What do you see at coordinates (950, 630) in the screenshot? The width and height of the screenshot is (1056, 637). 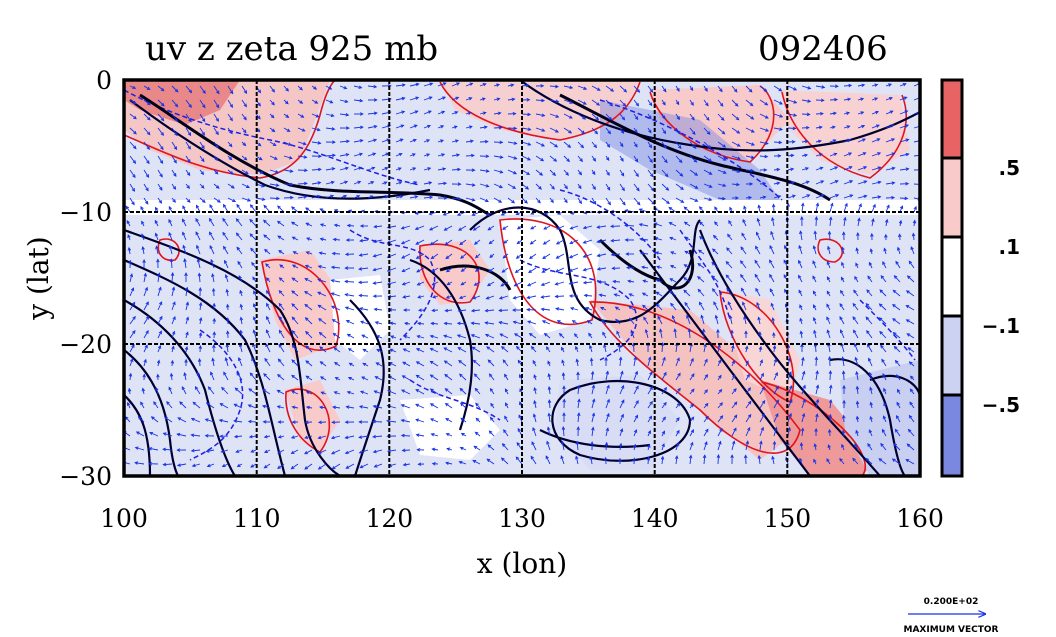 I see `vector-key-label: MAXIMUM VECTOR` at bounding box center [950, 630].